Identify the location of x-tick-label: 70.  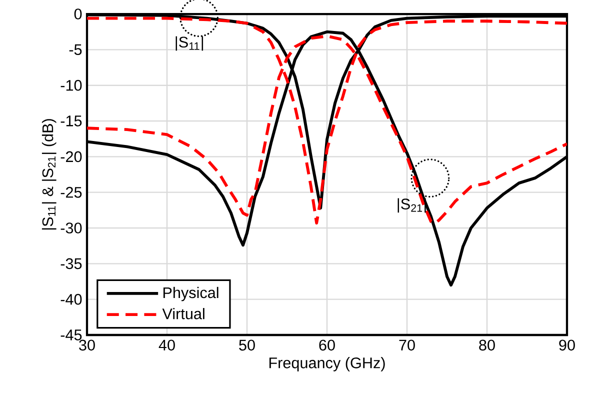
(407, 345).